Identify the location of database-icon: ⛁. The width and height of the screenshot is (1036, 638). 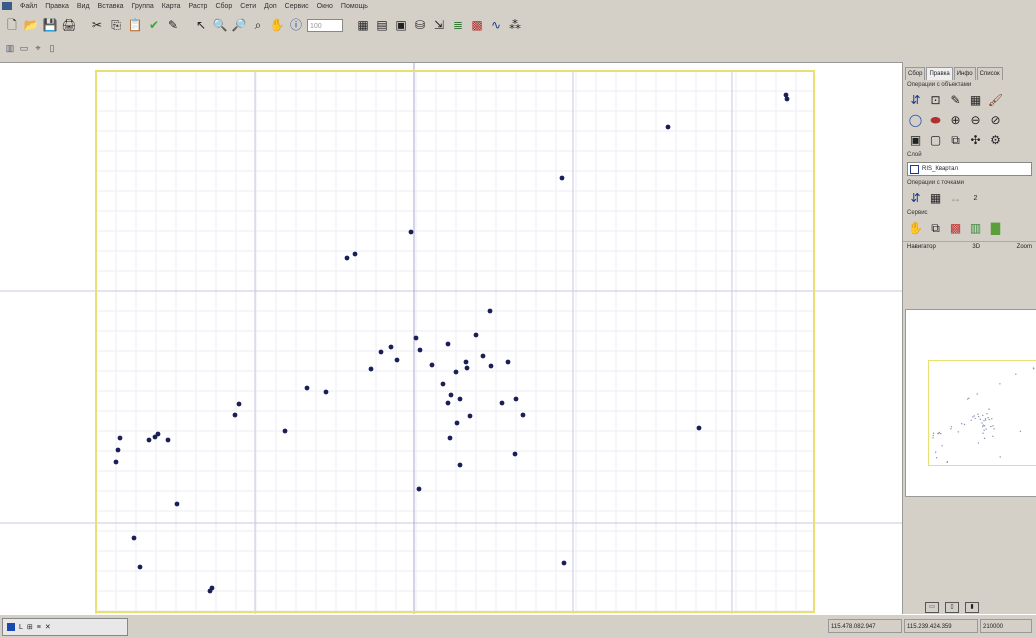
(420, 25).